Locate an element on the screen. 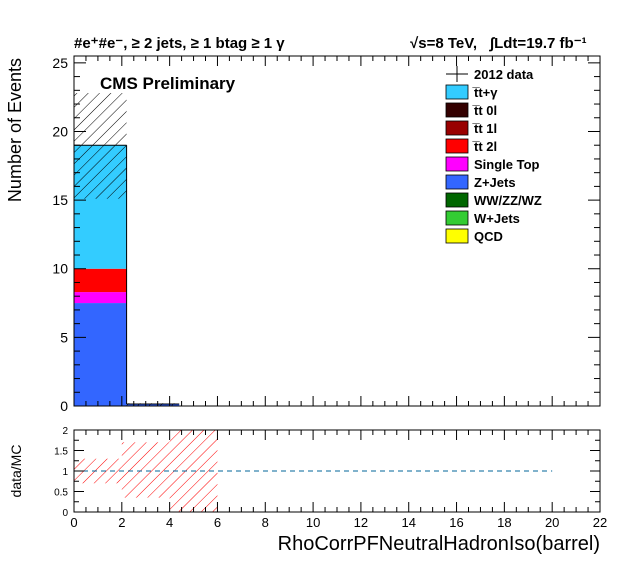 The height and width of the screenshot is (572, 631). ratio-y-axis-title: data/MC is located at coordinates (16, 471).